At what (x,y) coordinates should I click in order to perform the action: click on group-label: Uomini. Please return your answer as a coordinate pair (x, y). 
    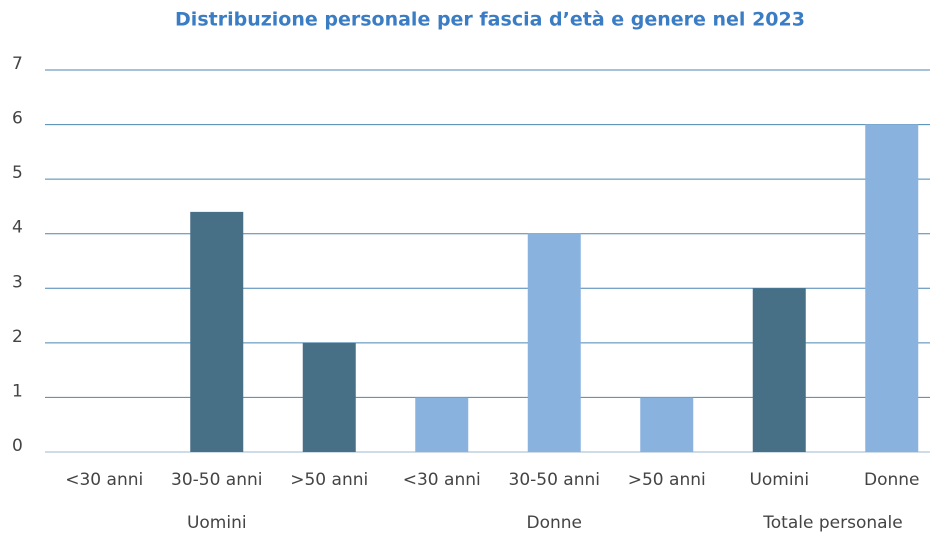
    Looking at the image, I should click on (217, 523).